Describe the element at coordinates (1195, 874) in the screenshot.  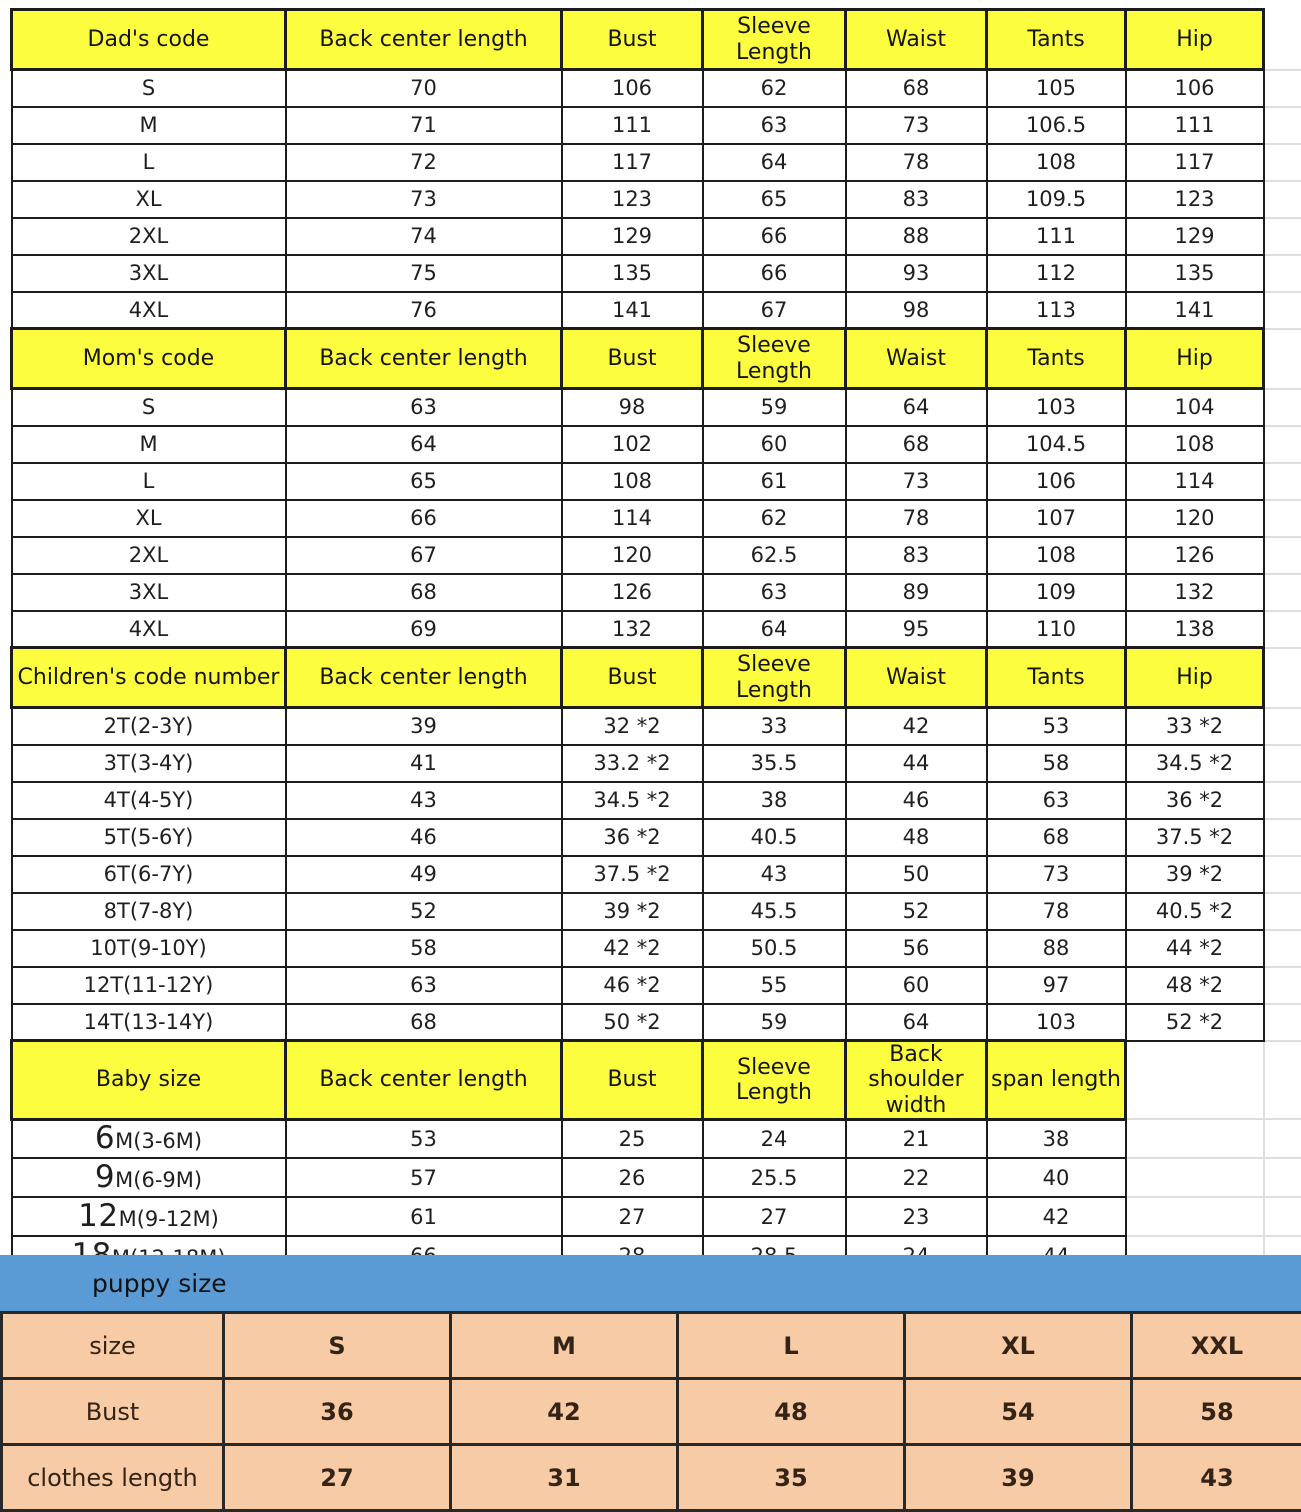
I see `children-data-cell: 39 *2` at that location.